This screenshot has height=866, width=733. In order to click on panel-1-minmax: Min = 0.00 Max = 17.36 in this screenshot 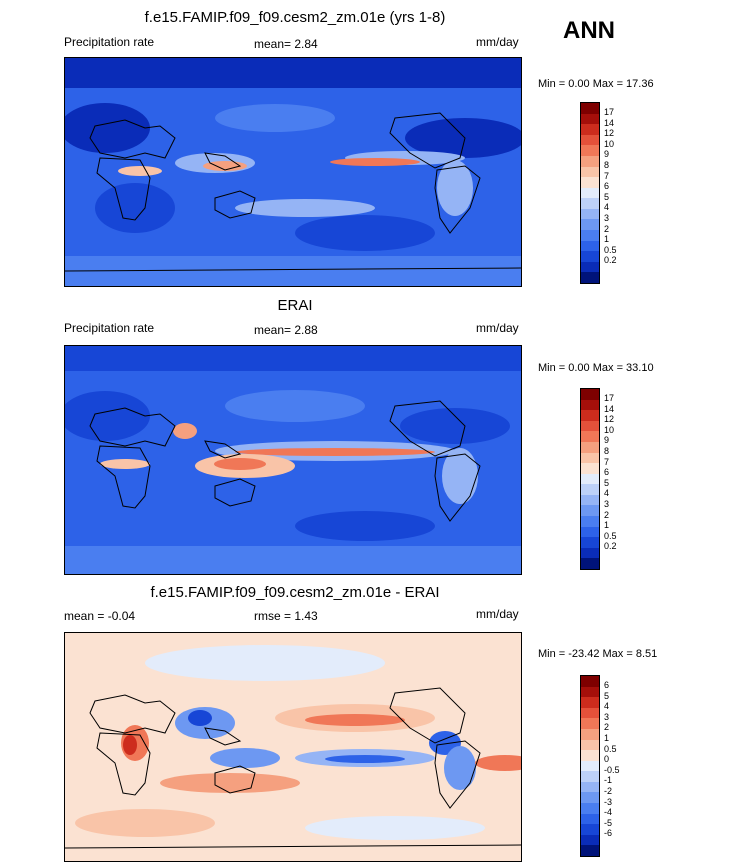, I will do `click(596, 84)`.